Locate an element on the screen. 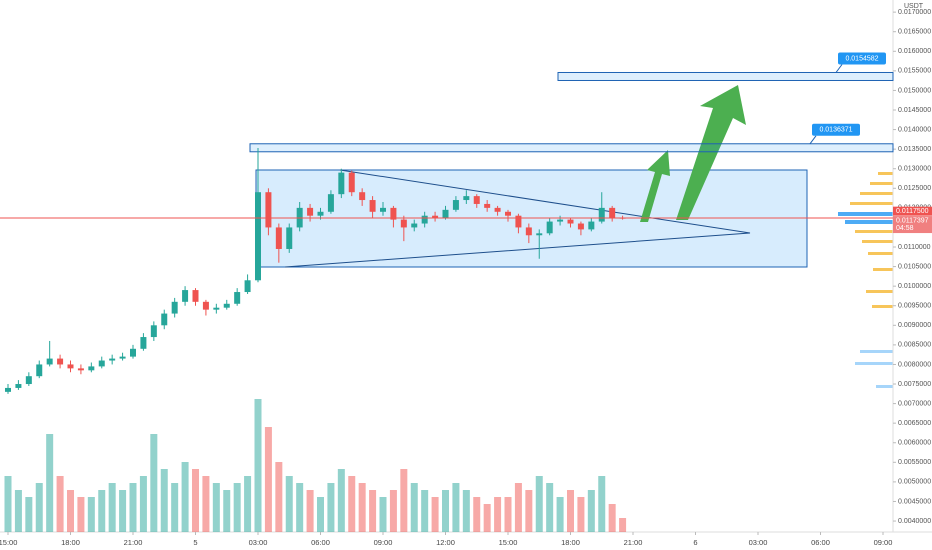 The height and width of the screenshot is (550, 932). callout is located at coordinates (836, 129).